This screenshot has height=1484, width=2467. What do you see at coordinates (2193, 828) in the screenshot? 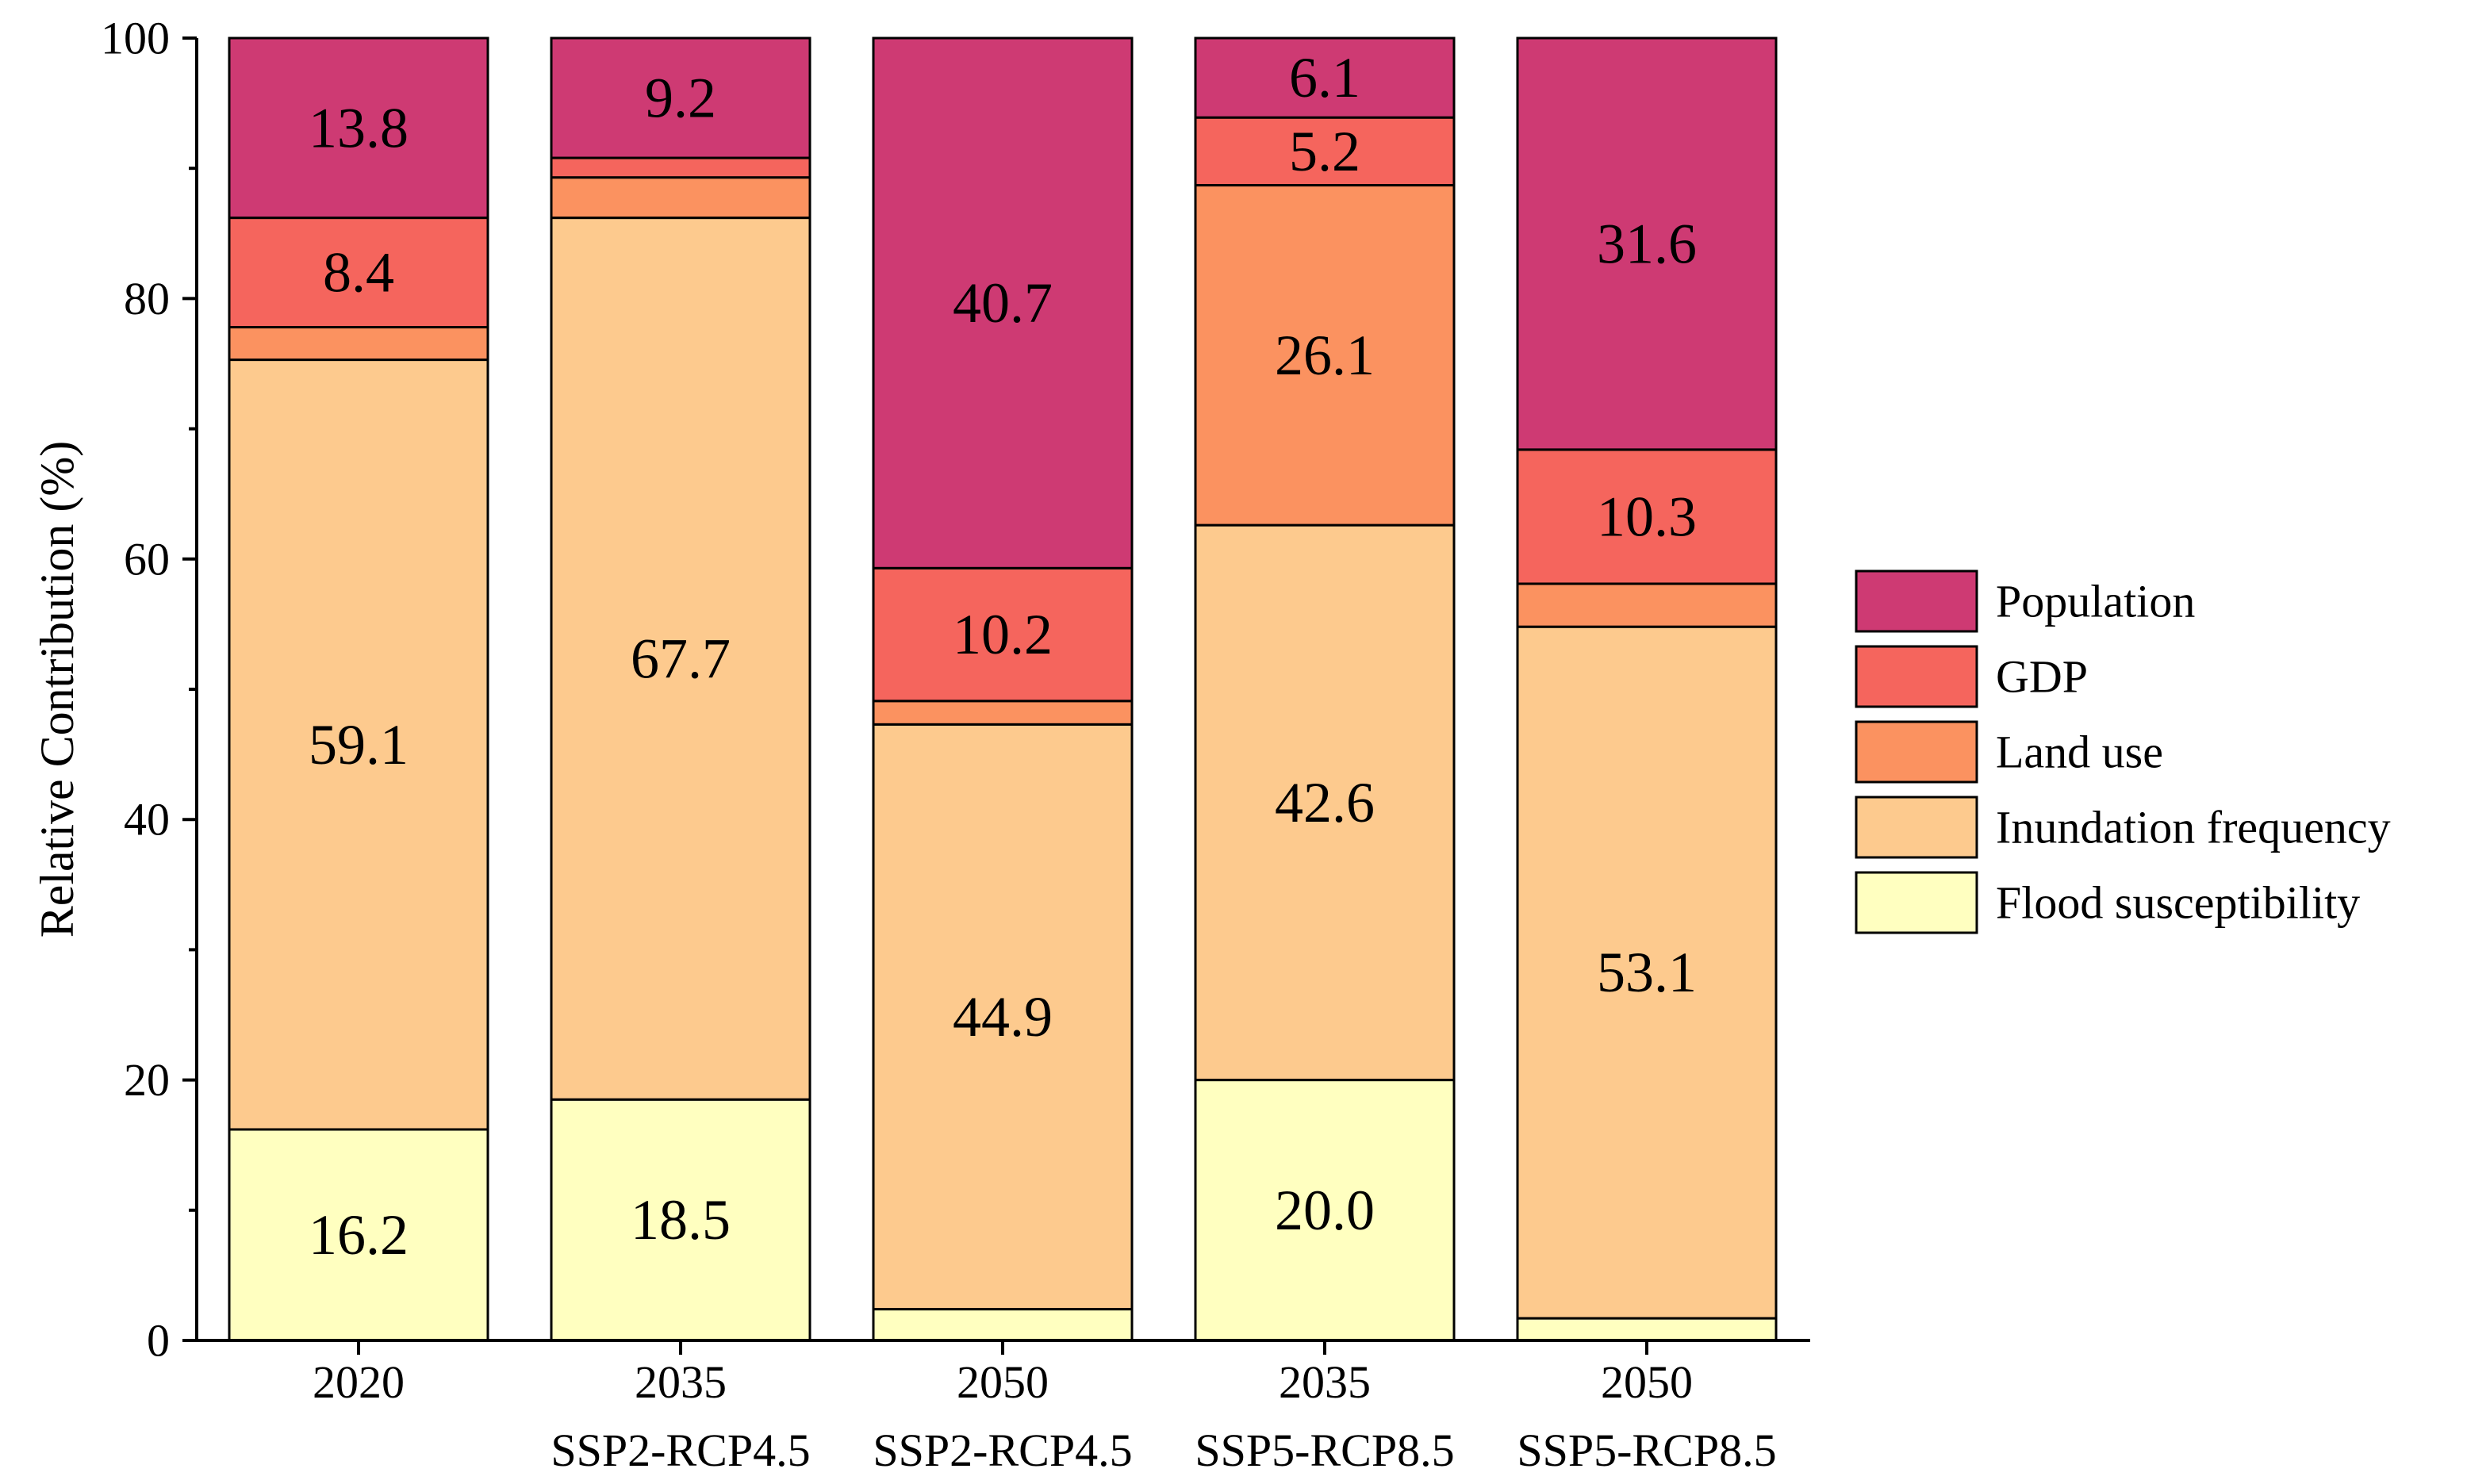
I see `legend-label-inundation-frequency: Inundation frequency` at bounding box center [2193, 828].